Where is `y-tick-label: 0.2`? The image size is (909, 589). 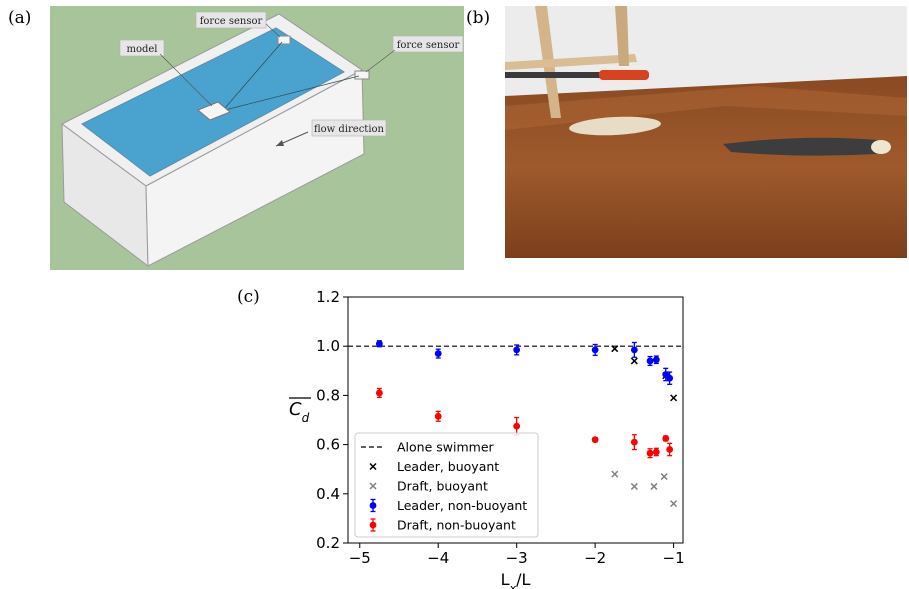
y-tick-label: 0.2 is located at coordinates (328, 543).